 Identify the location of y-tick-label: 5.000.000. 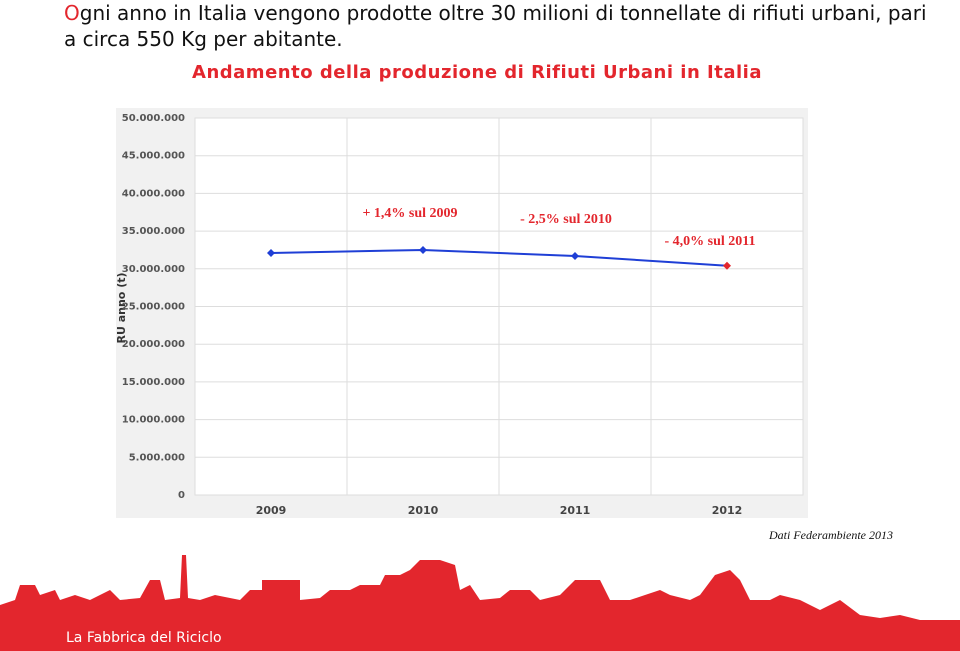
(157, 457).